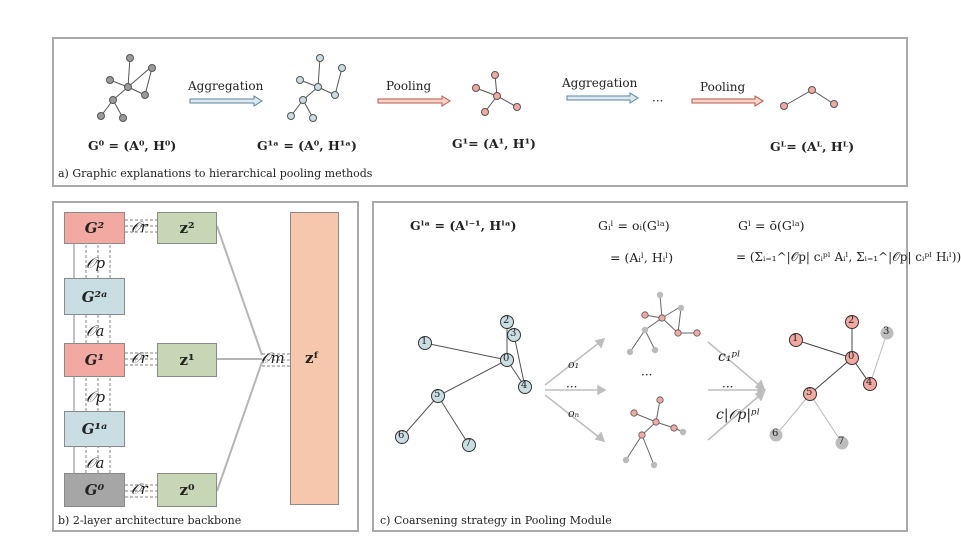 This screenshot has height=549, width=961. What do you see at coordinates (658, 101) in the screenshot?
I see `ellipsis: ···` at bounding box center [658, 101].